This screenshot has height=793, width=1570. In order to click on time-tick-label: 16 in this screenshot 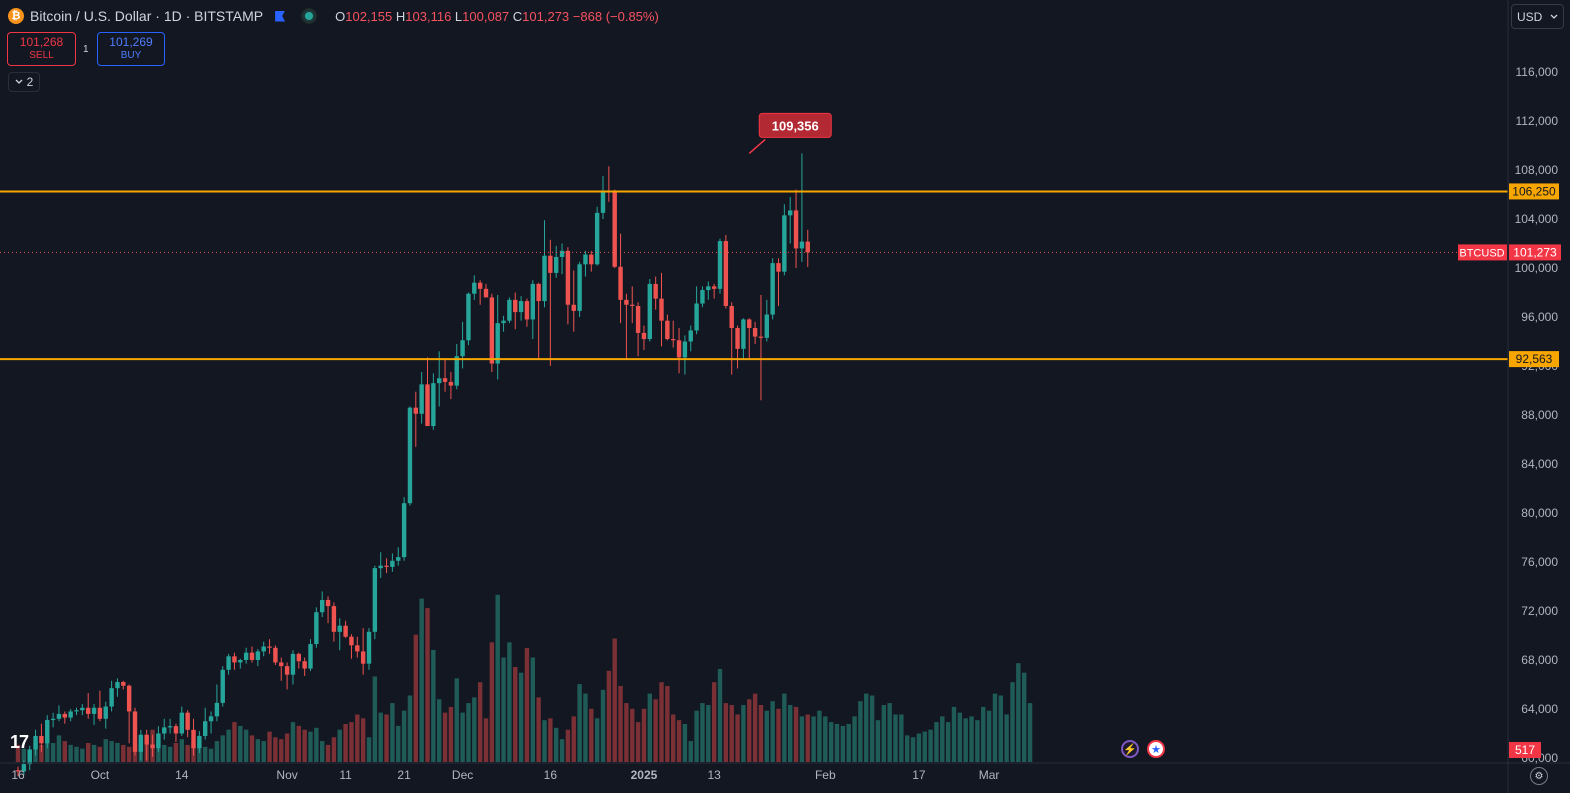, I will do `click(551, 775)`.